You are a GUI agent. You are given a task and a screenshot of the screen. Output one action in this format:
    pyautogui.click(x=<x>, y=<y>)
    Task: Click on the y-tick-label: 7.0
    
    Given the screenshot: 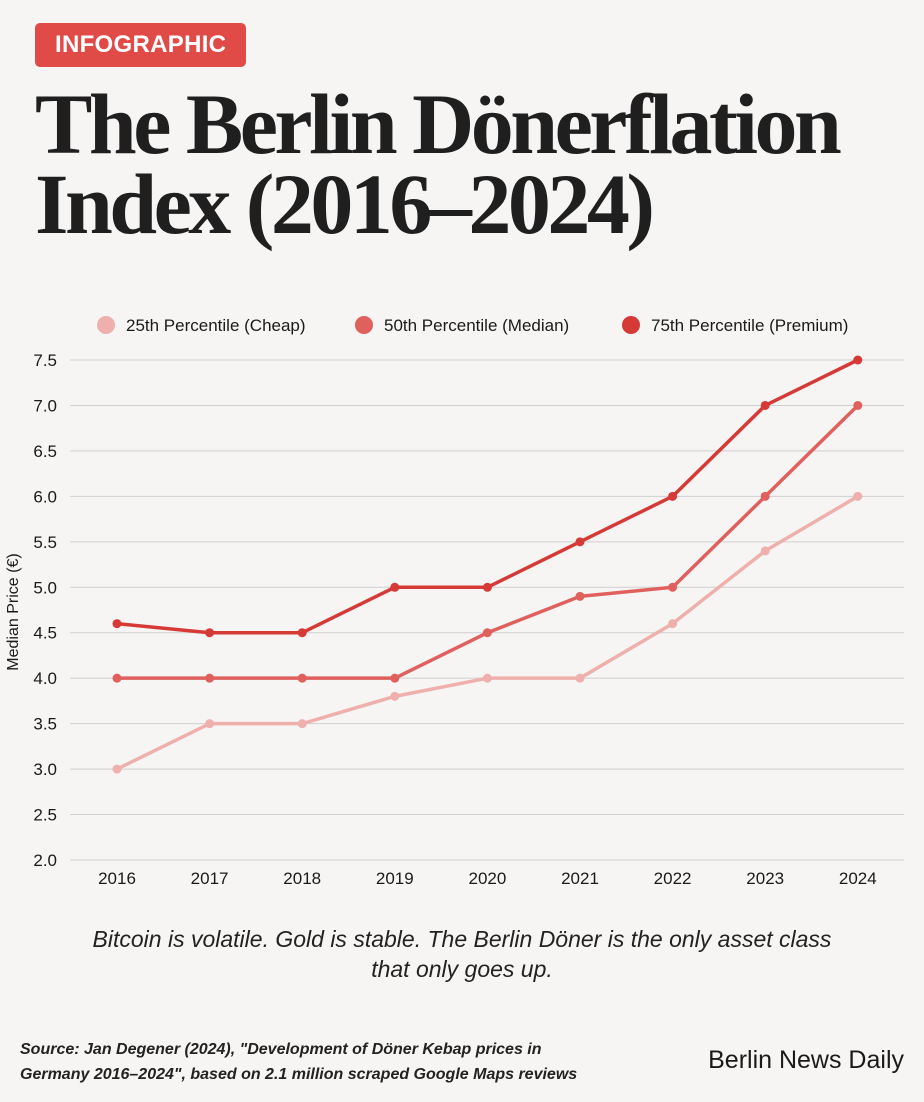 What is the action you would take?
    pyautogui.click(x=45, y=405)
    